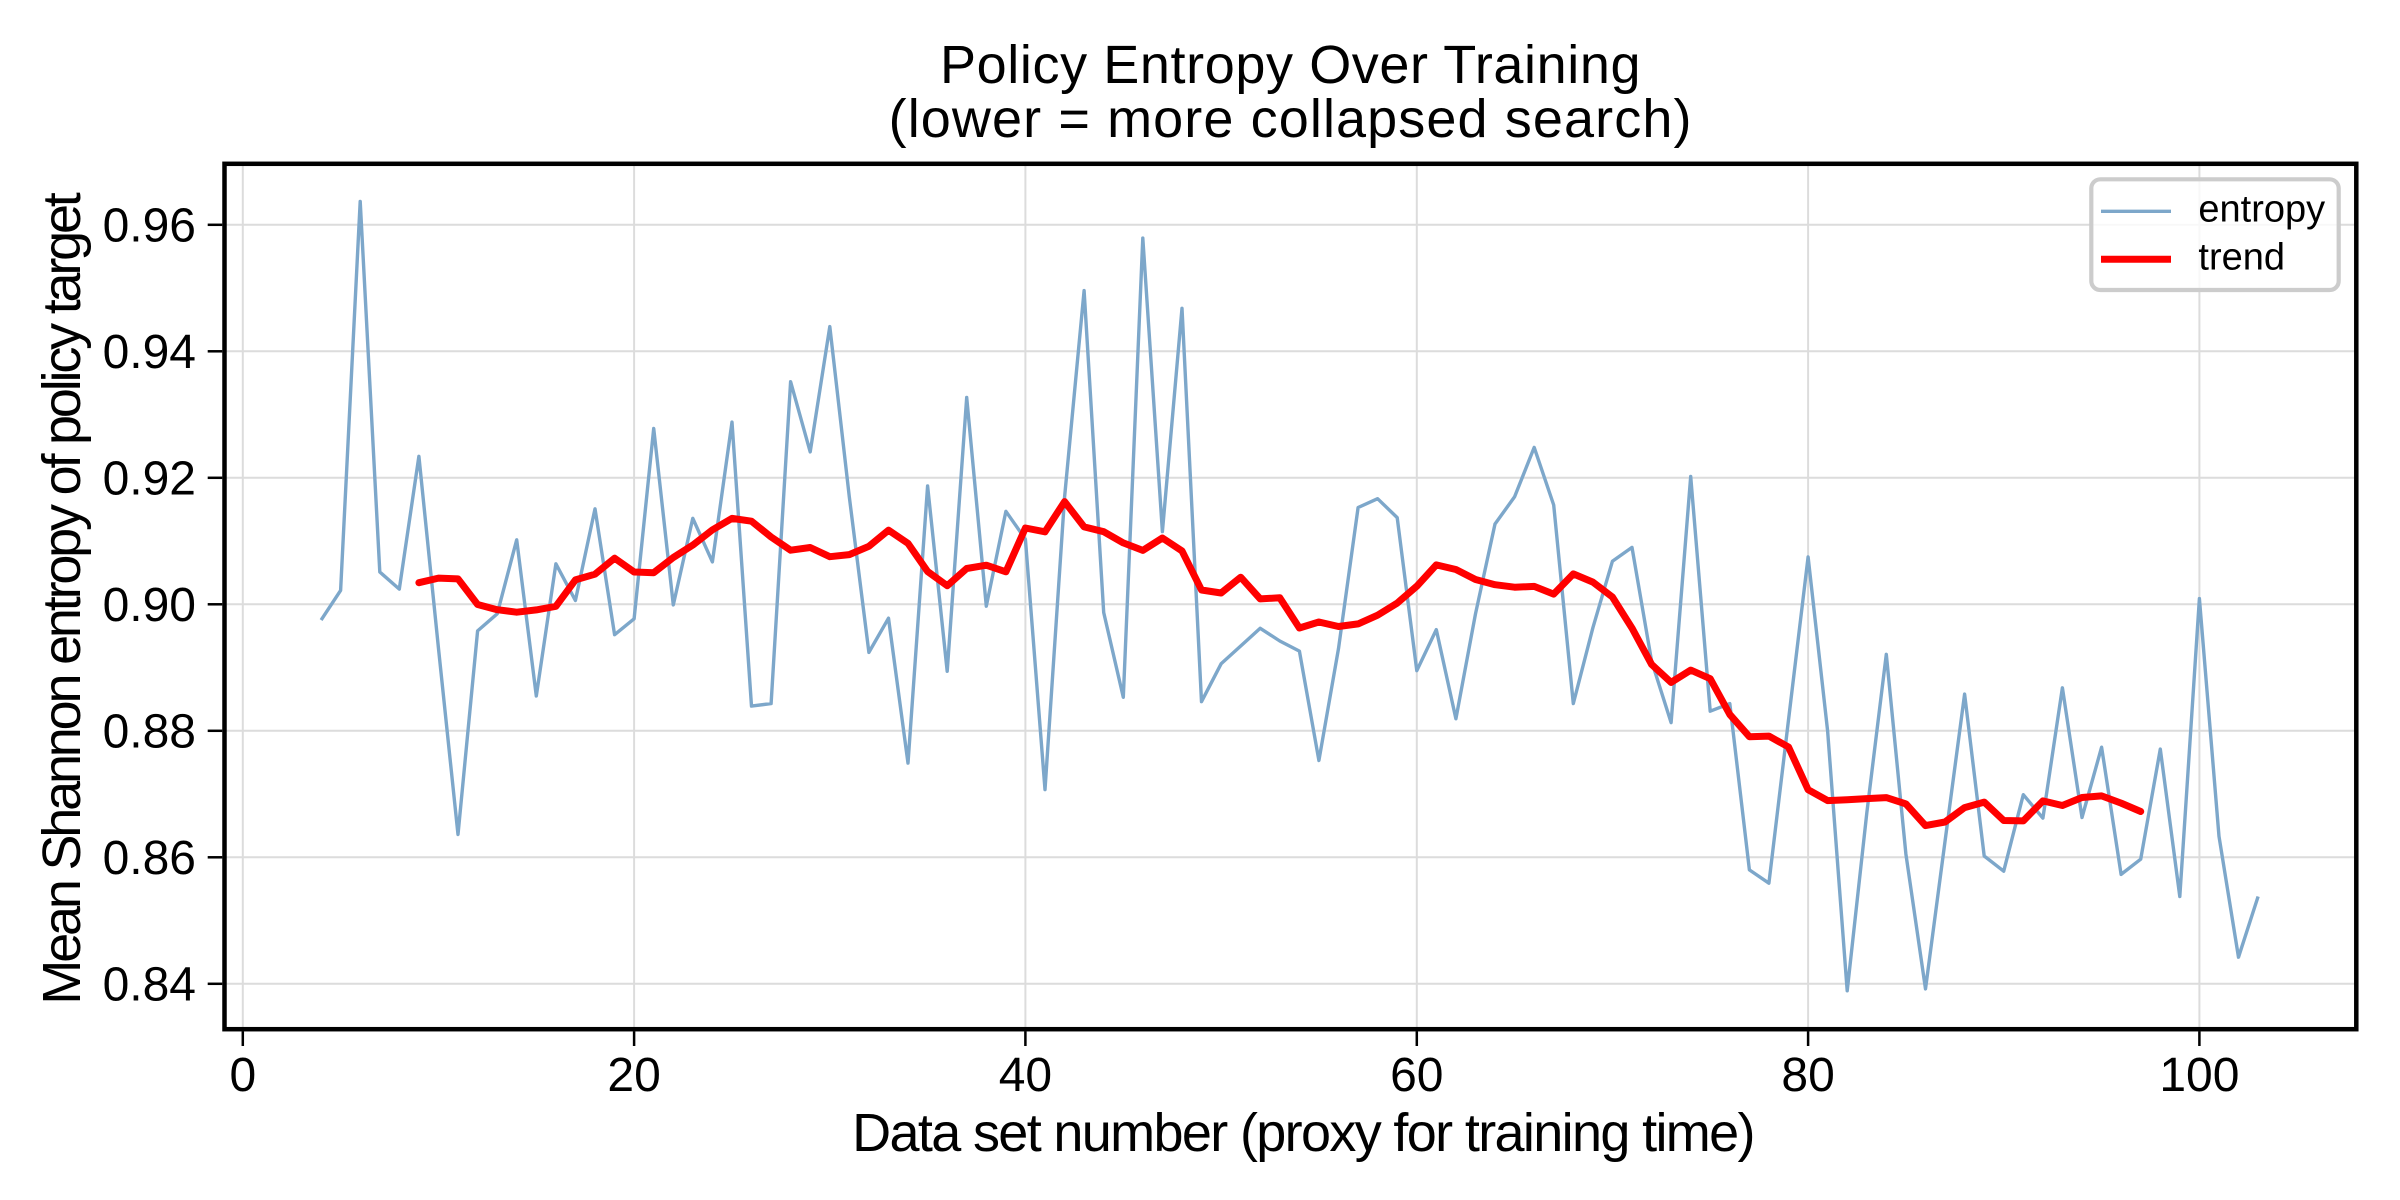 The height and width of the screenshot is (1200, 2400). What do you see at coordinates (1807, 1075) in the screenshot?
I see `svg-text: 80` at bounding box center [1807, 1075].